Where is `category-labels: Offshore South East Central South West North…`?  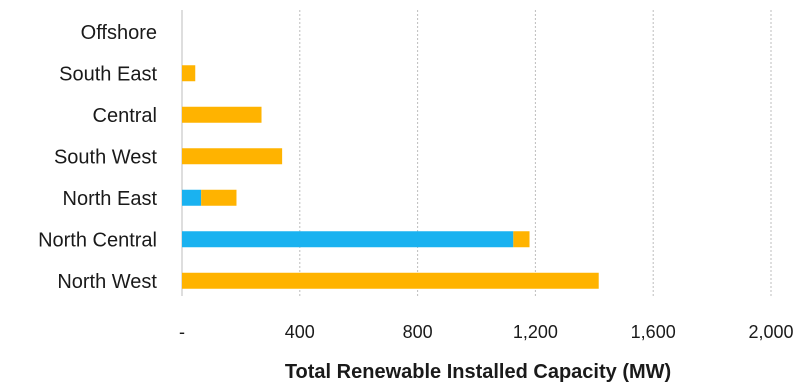 category-labels: Offshore South East Central South West North… is located at coordinates (97, 157).